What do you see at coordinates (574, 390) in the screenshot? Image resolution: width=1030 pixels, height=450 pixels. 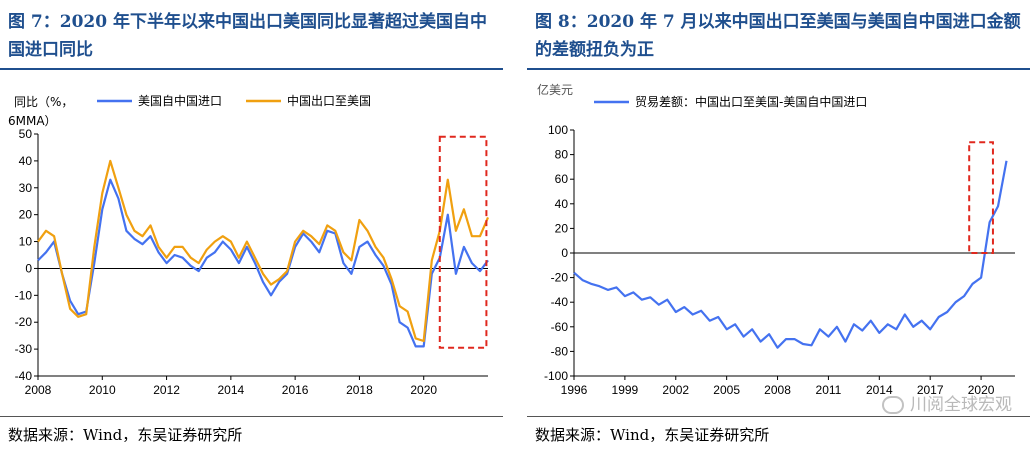 I see `x-tick-label: 1996` at bounding box center [574, 390].